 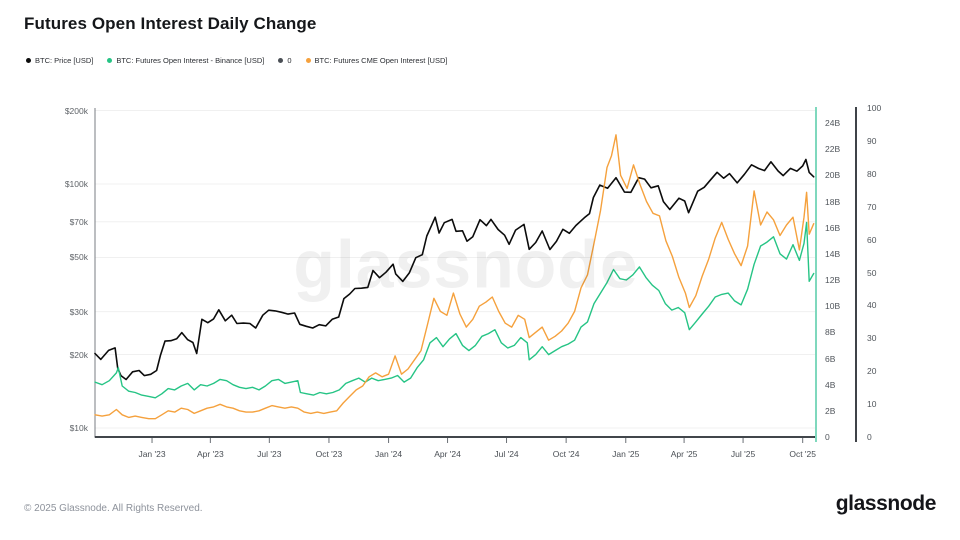 I want to click on x-axis-label: Jan '25, so click(x=626, y=454).